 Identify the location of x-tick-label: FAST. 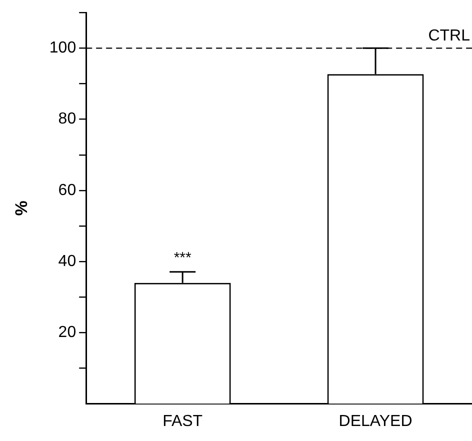
(182, 421).